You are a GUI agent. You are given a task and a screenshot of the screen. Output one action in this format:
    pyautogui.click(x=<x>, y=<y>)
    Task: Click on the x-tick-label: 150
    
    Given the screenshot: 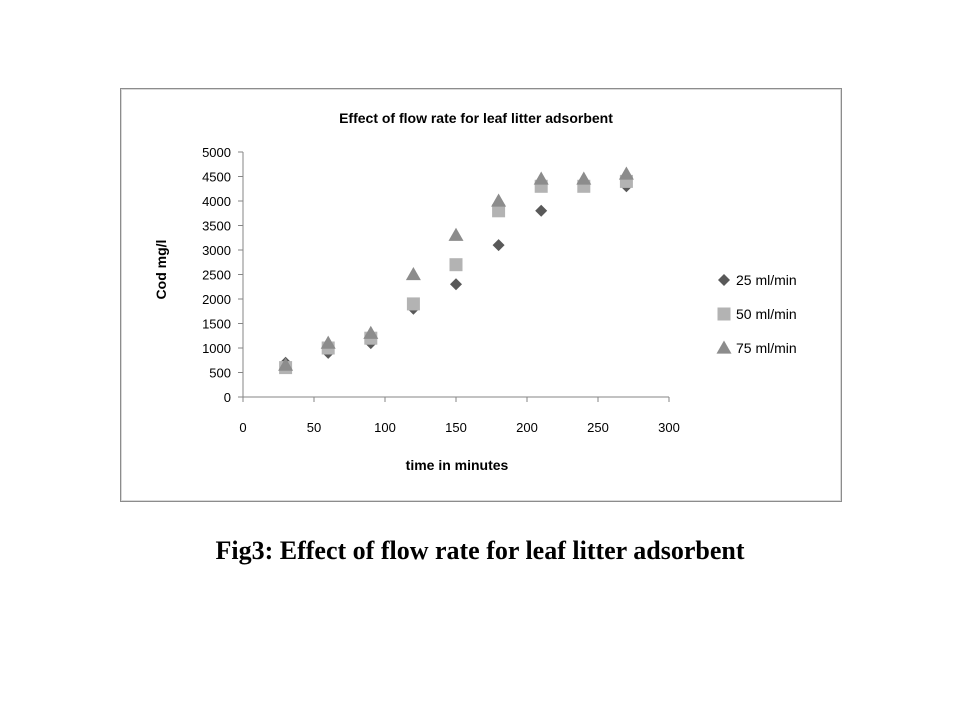 What is the action you would take?
    pyautogui.click(x=456, y=427)
    